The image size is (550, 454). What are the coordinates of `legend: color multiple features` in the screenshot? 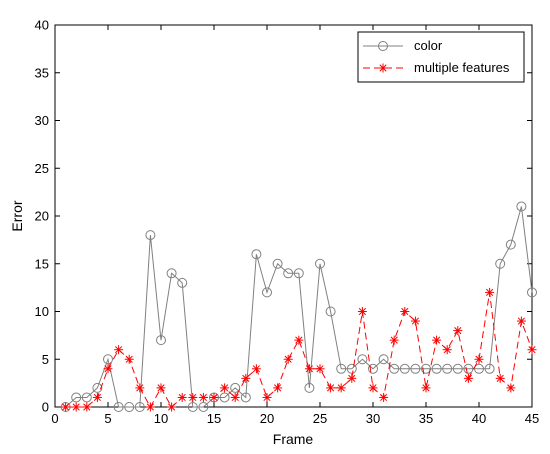 It's located at (441, 57).